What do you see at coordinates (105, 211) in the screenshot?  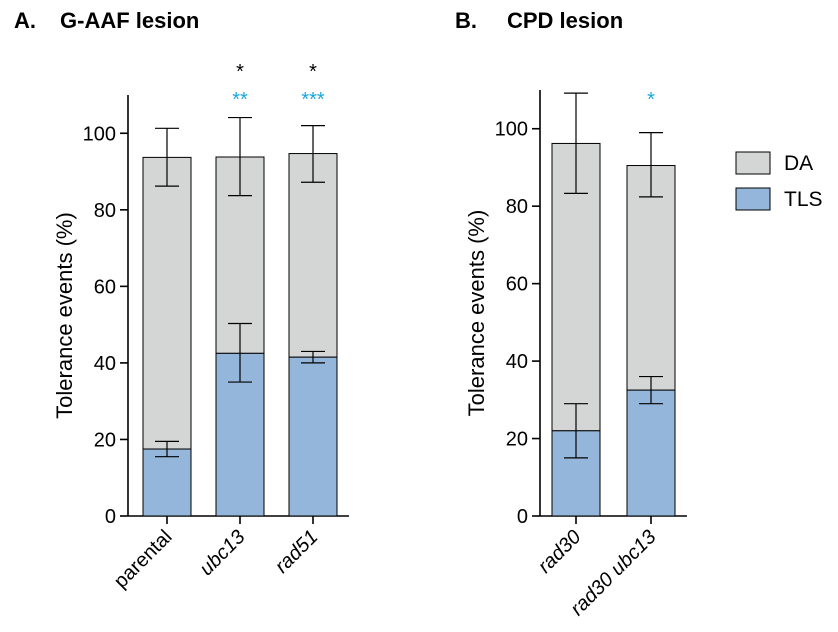 I see `a-y-tick-label: 80` at bounding box center [105, 211].